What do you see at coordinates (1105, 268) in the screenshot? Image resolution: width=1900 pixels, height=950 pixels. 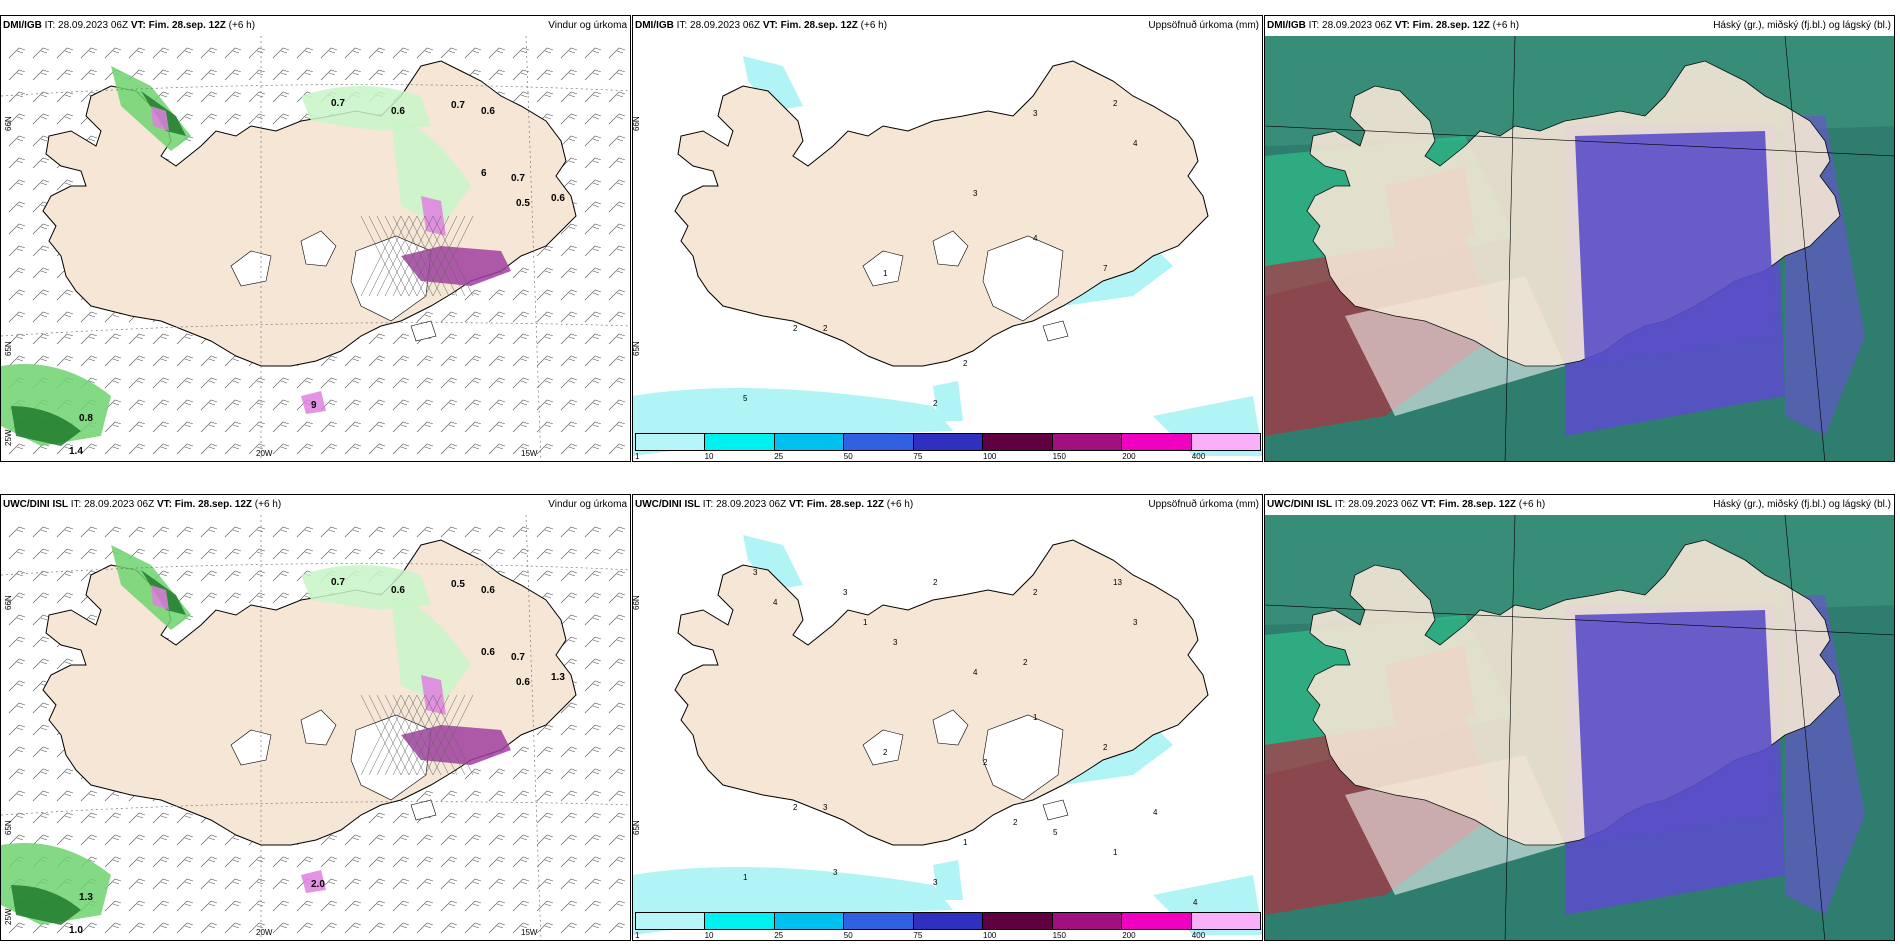 I see `accum-value-label: 7` at bounding box center [1105, 268].